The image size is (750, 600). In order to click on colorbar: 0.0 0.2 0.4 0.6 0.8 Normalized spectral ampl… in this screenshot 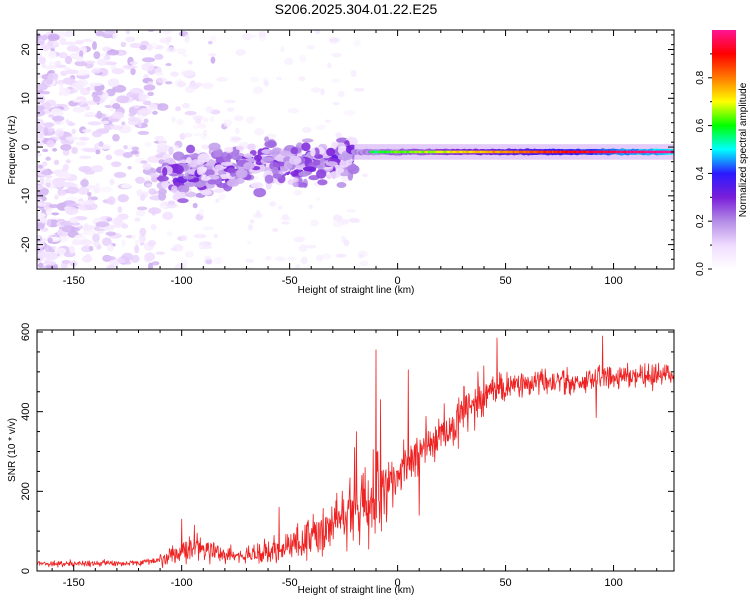, I will do `click(722, 153)`.